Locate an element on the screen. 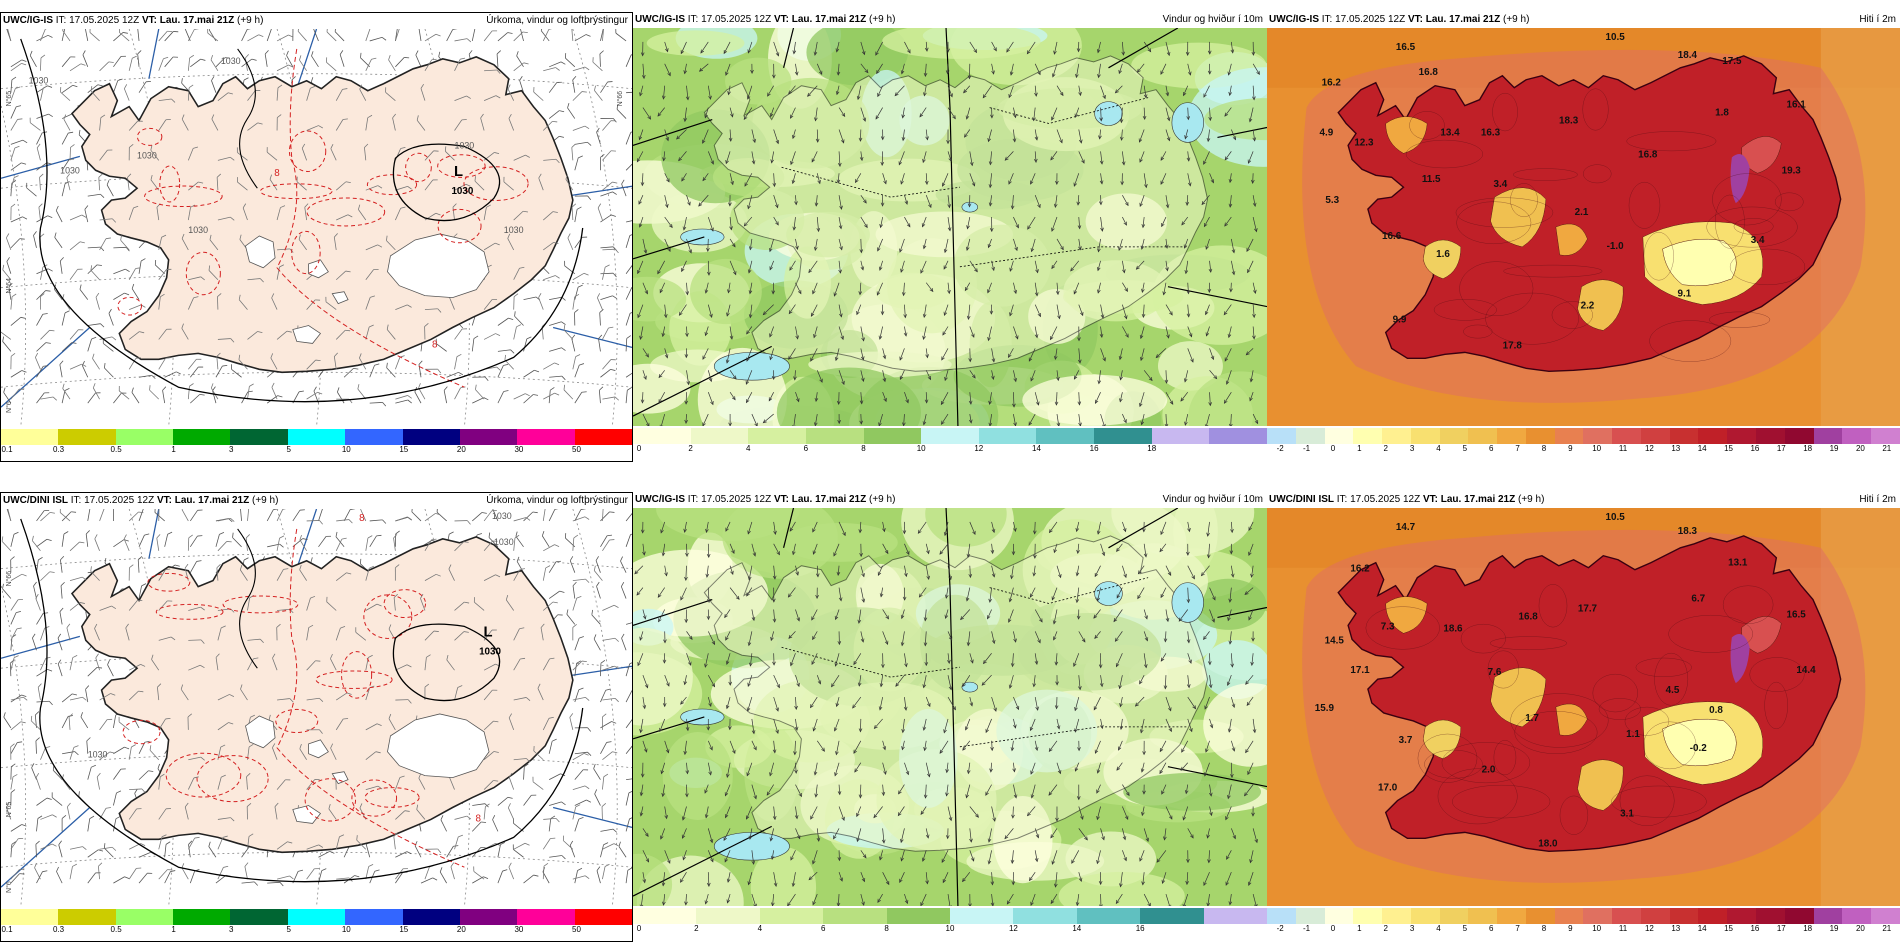 This screenshot has height=950, width=1900. colorbar-swatch is located at coordinates (488, 917).